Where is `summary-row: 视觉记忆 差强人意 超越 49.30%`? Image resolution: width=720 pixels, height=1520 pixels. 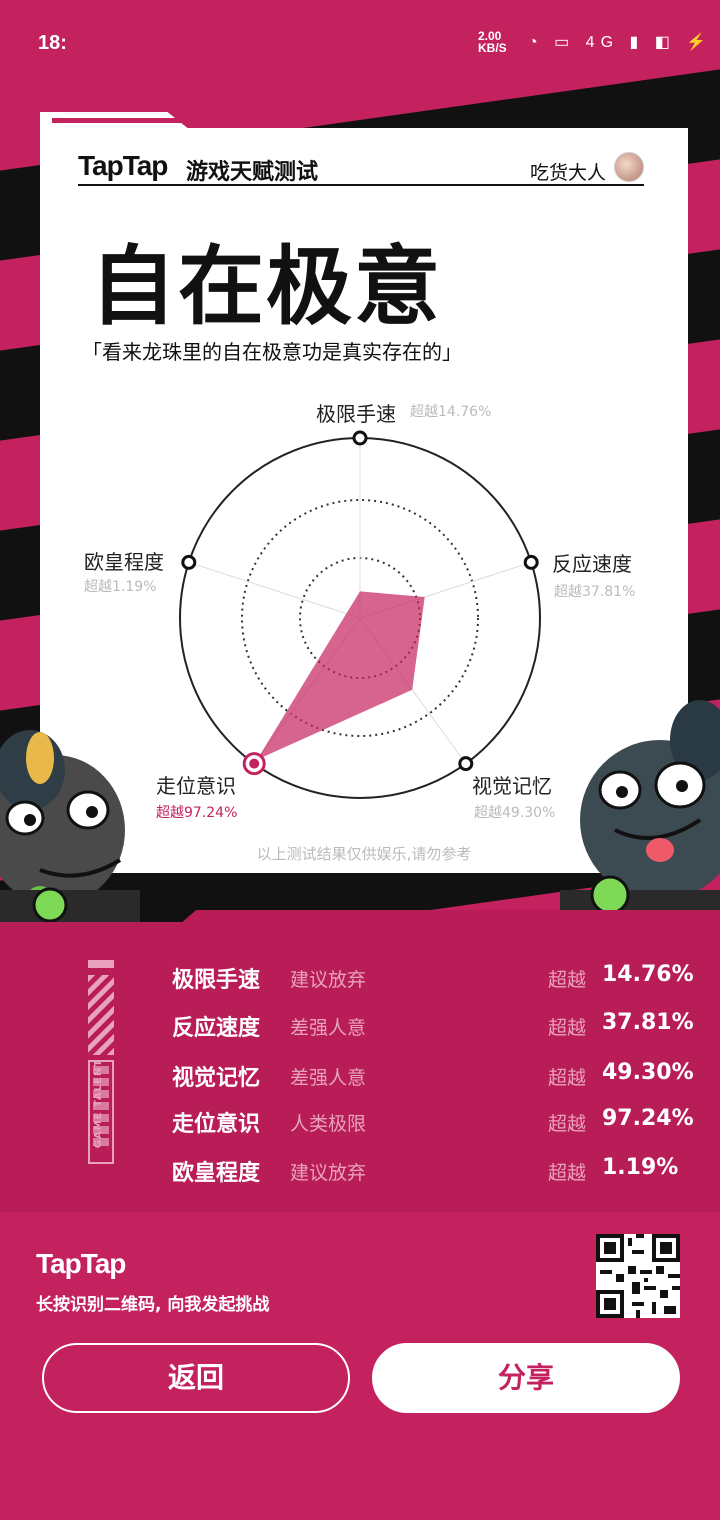 summary-row: 视觉记忆 差强人意 超越 49.30% is located at coordinates (433, 1080).